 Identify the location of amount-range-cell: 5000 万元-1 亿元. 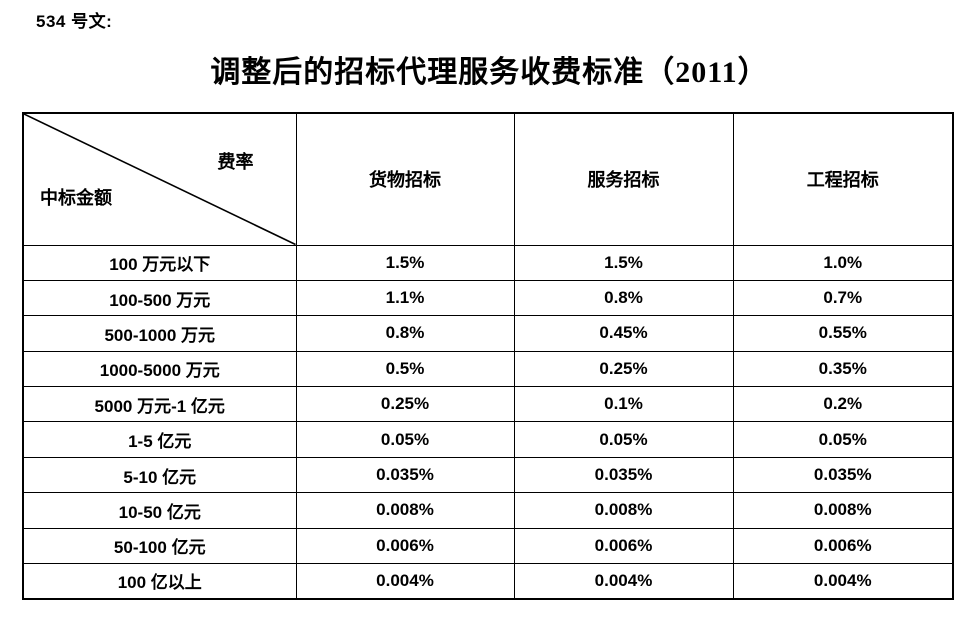
(159, 404).